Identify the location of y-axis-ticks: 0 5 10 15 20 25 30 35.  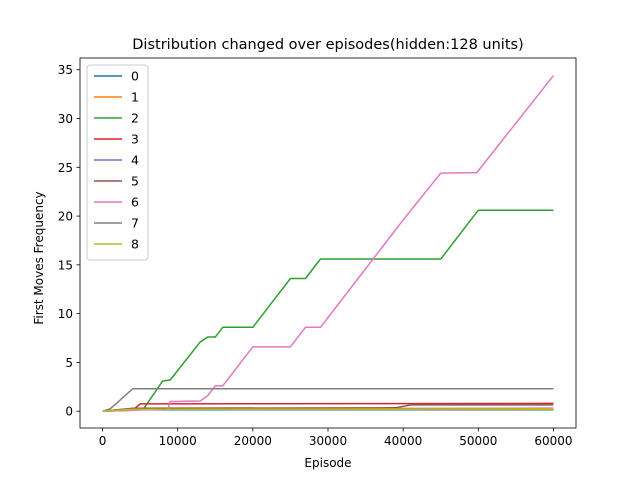
(69, 241).